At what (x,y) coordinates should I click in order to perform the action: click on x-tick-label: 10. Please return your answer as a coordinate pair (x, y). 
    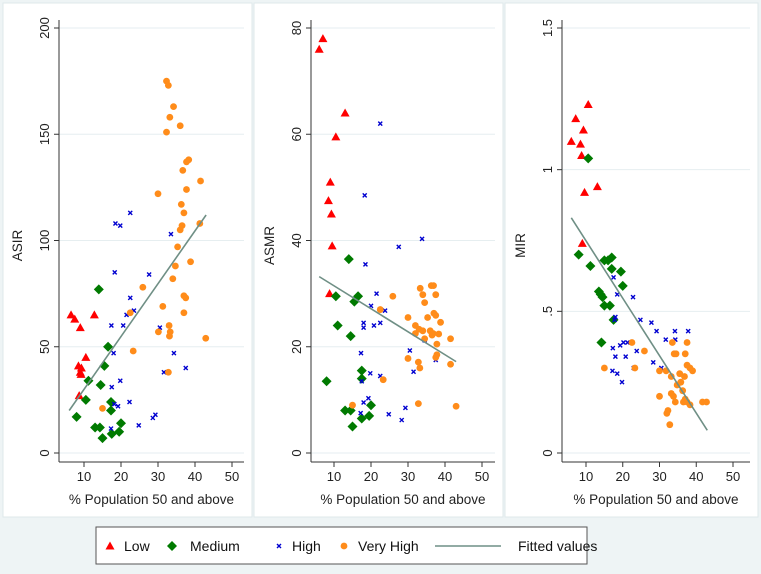
    Looking at the image, I should click on (586, 476).